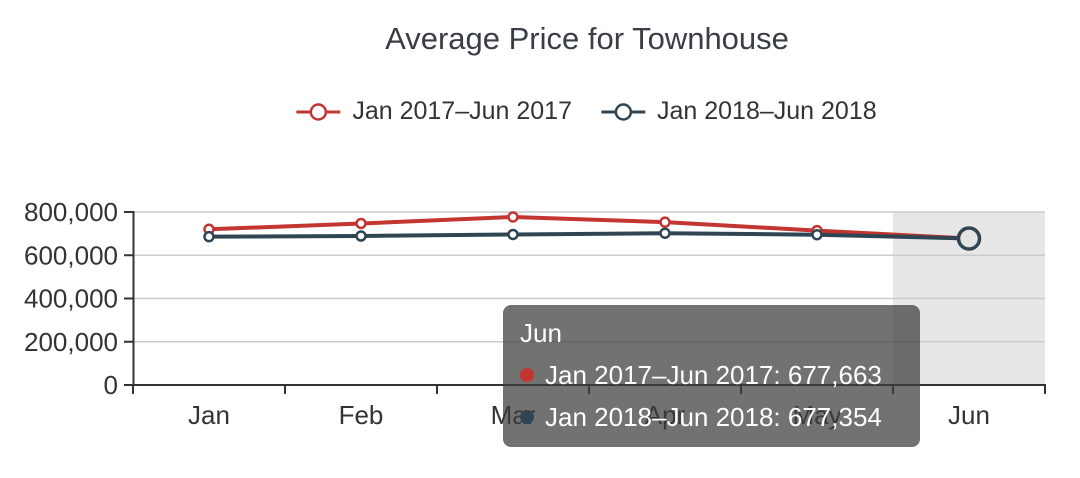  I want to click on hovered-data-point, so click(969, 238).